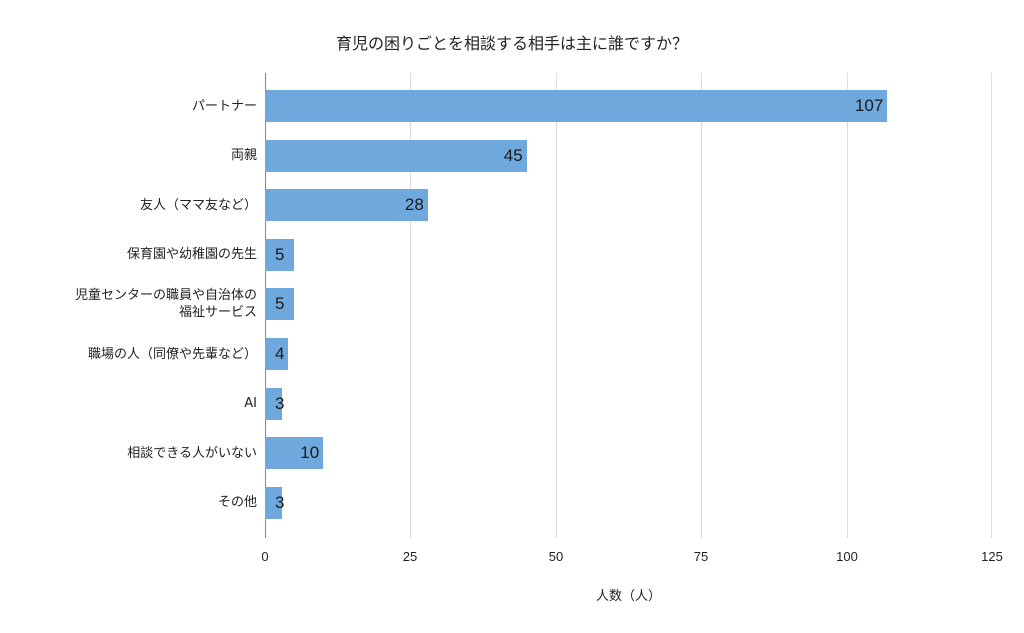  I want to click on x-tick-label: 75, so click(701, 556).